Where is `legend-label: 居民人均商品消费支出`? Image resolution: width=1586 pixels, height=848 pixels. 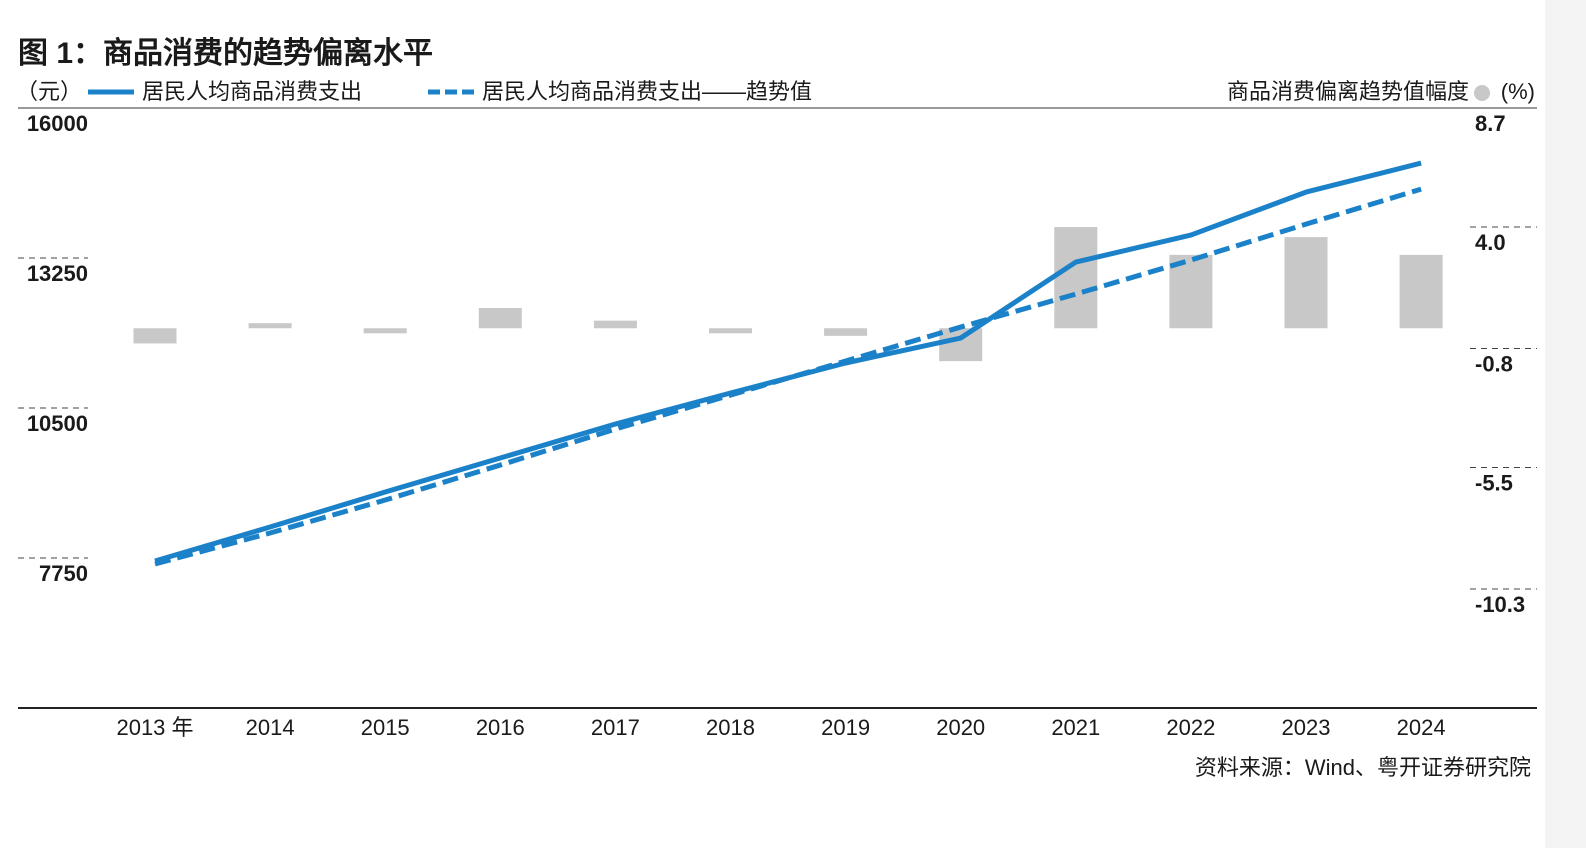
legend-label: 居民人均商品消费支出 is located at coordinates (252, 91).